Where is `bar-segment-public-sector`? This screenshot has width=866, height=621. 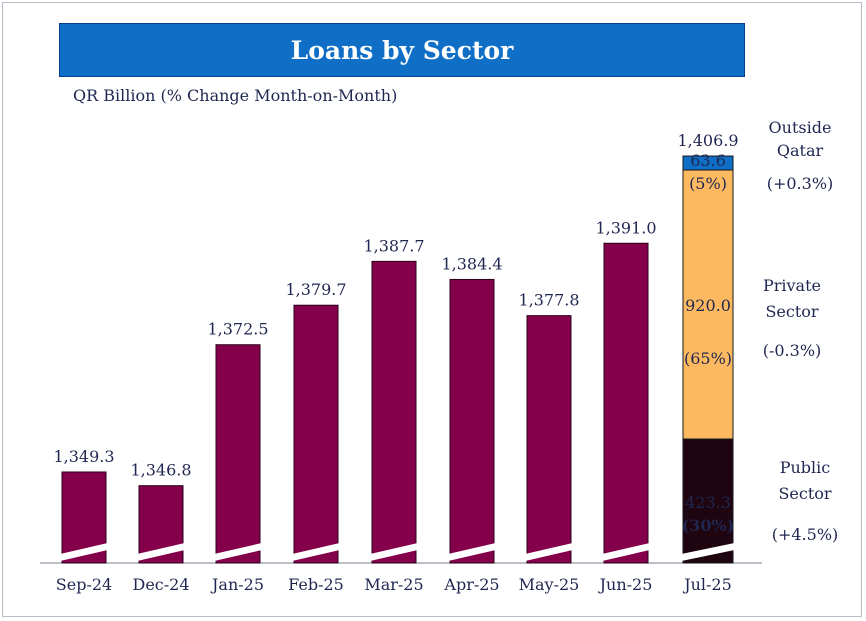
bar-segment-public-sector is located at coordinates (708, 501).